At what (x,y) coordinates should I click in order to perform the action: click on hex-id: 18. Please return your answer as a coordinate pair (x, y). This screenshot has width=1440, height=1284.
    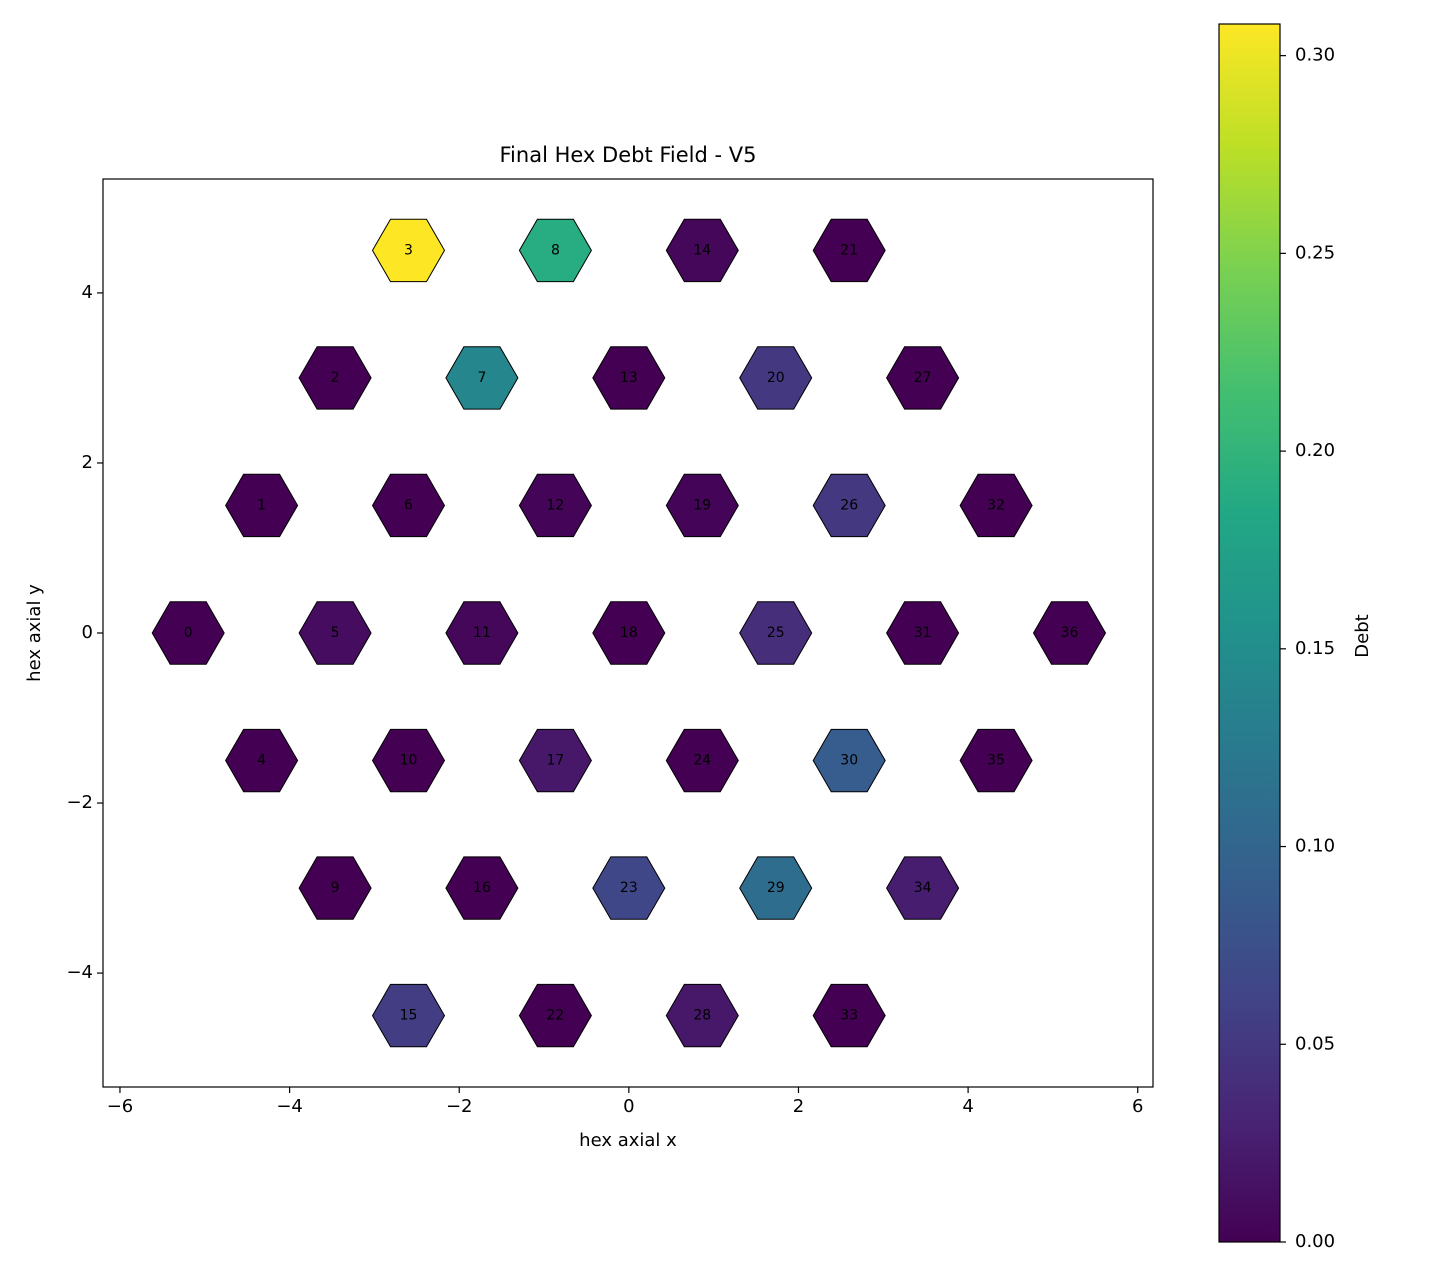
    Looking at the image, I should click on (629, 633).